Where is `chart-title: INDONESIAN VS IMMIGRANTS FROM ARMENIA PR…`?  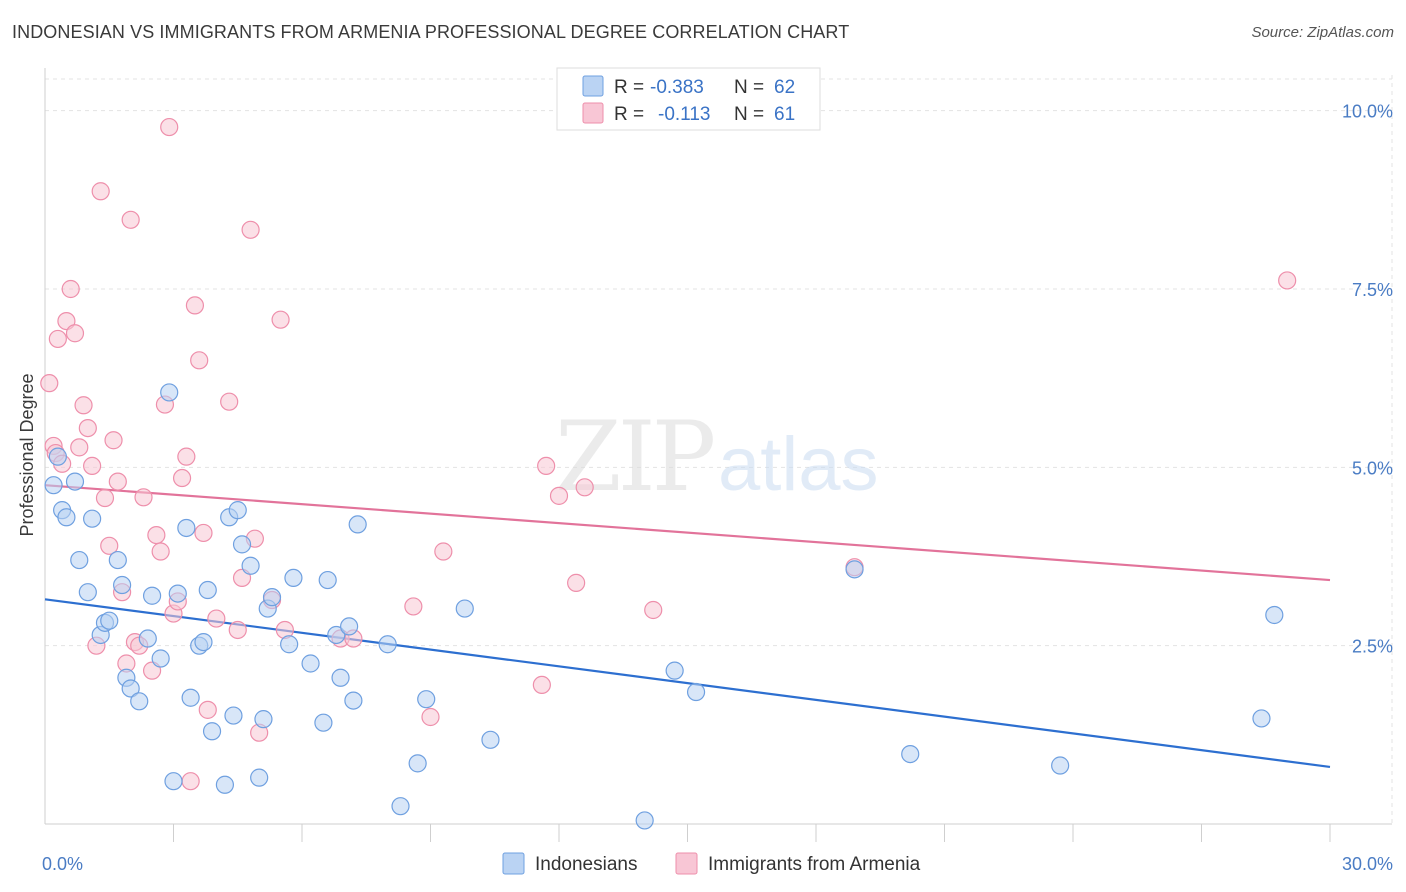 chart-title: INDONESIAN VS IMMIGRANTS FROM ARMENIA PR… is located at coordinates (431, 32).